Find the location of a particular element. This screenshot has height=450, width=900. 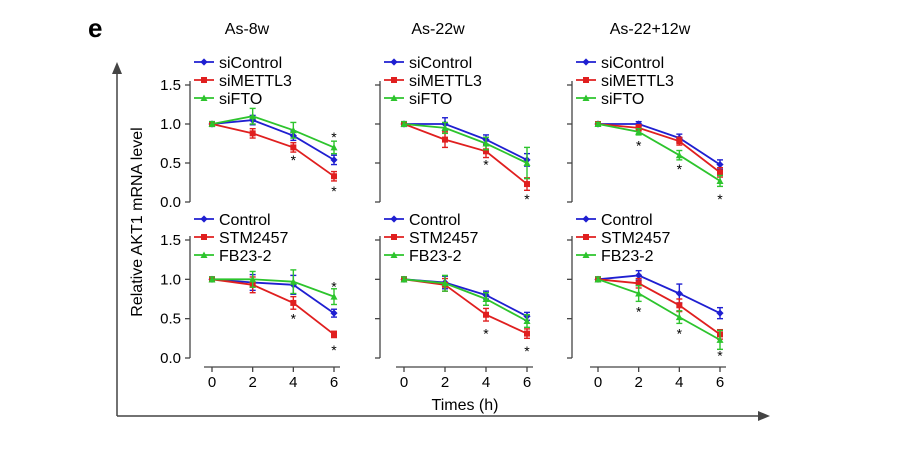

series-Control: Control is located at coordinates (650, 266).